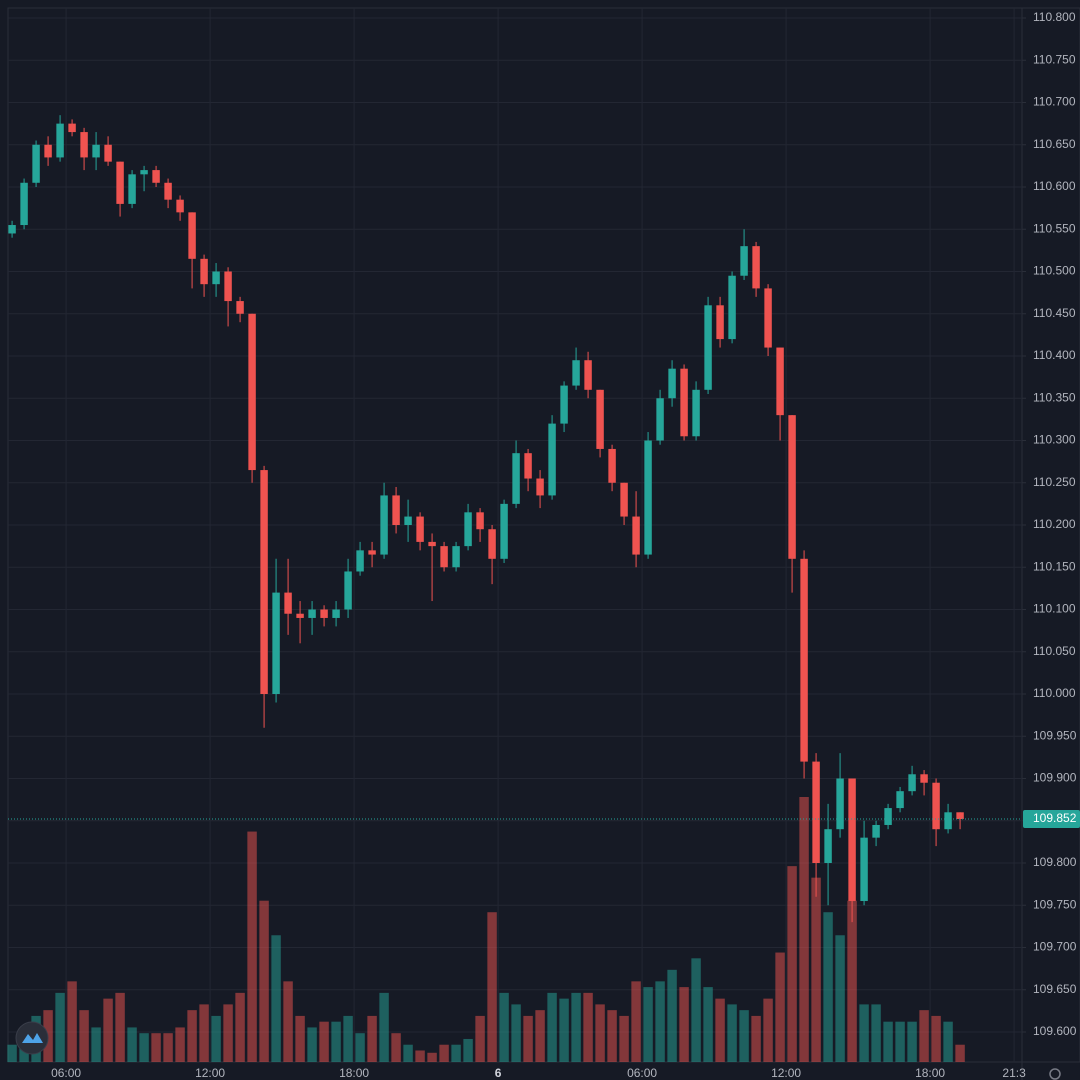 The image size is (1080, 1080). Describe the element at coordinates (1055, 989) in the screenshot. I see `y-tick-label: 109.650` at that location.